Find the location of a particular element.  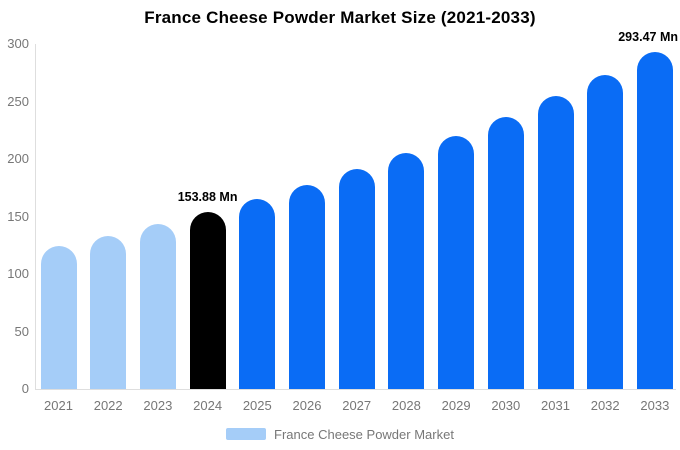

bar-2031 is located at coordinates (555, 242).